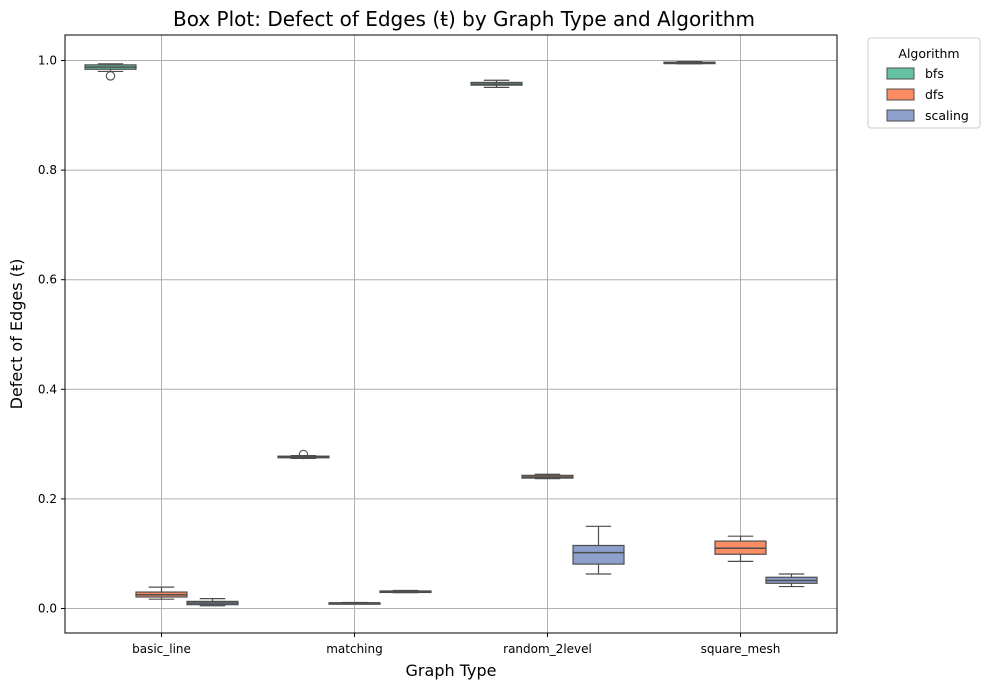 Image resolution: width=989 pixels, height=690 pixels. I want to click on x-tick-label: random_2level, so click(547, 649).